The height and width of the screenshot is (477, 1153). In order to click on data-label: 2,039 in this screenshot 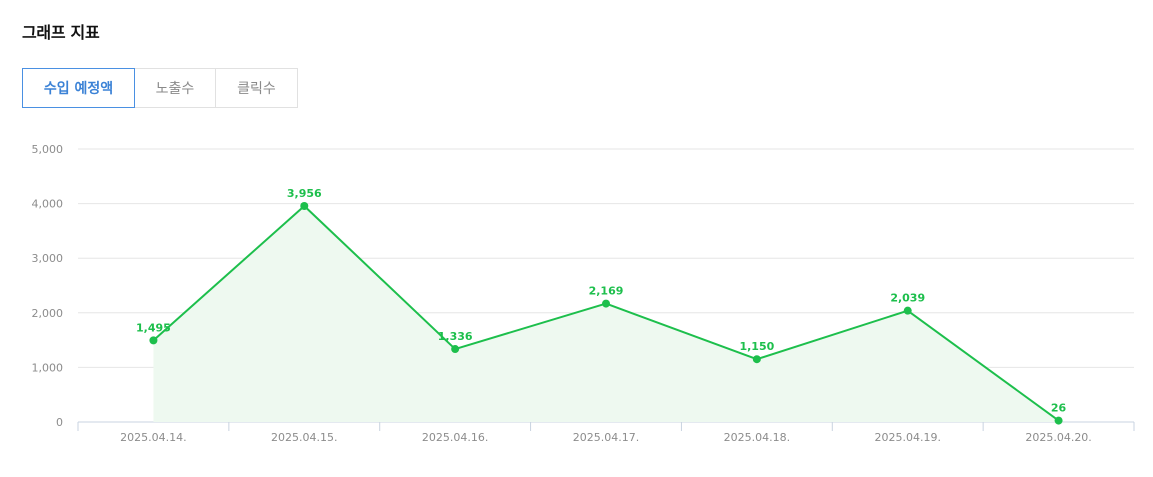, I will do `click(907, 298)`.